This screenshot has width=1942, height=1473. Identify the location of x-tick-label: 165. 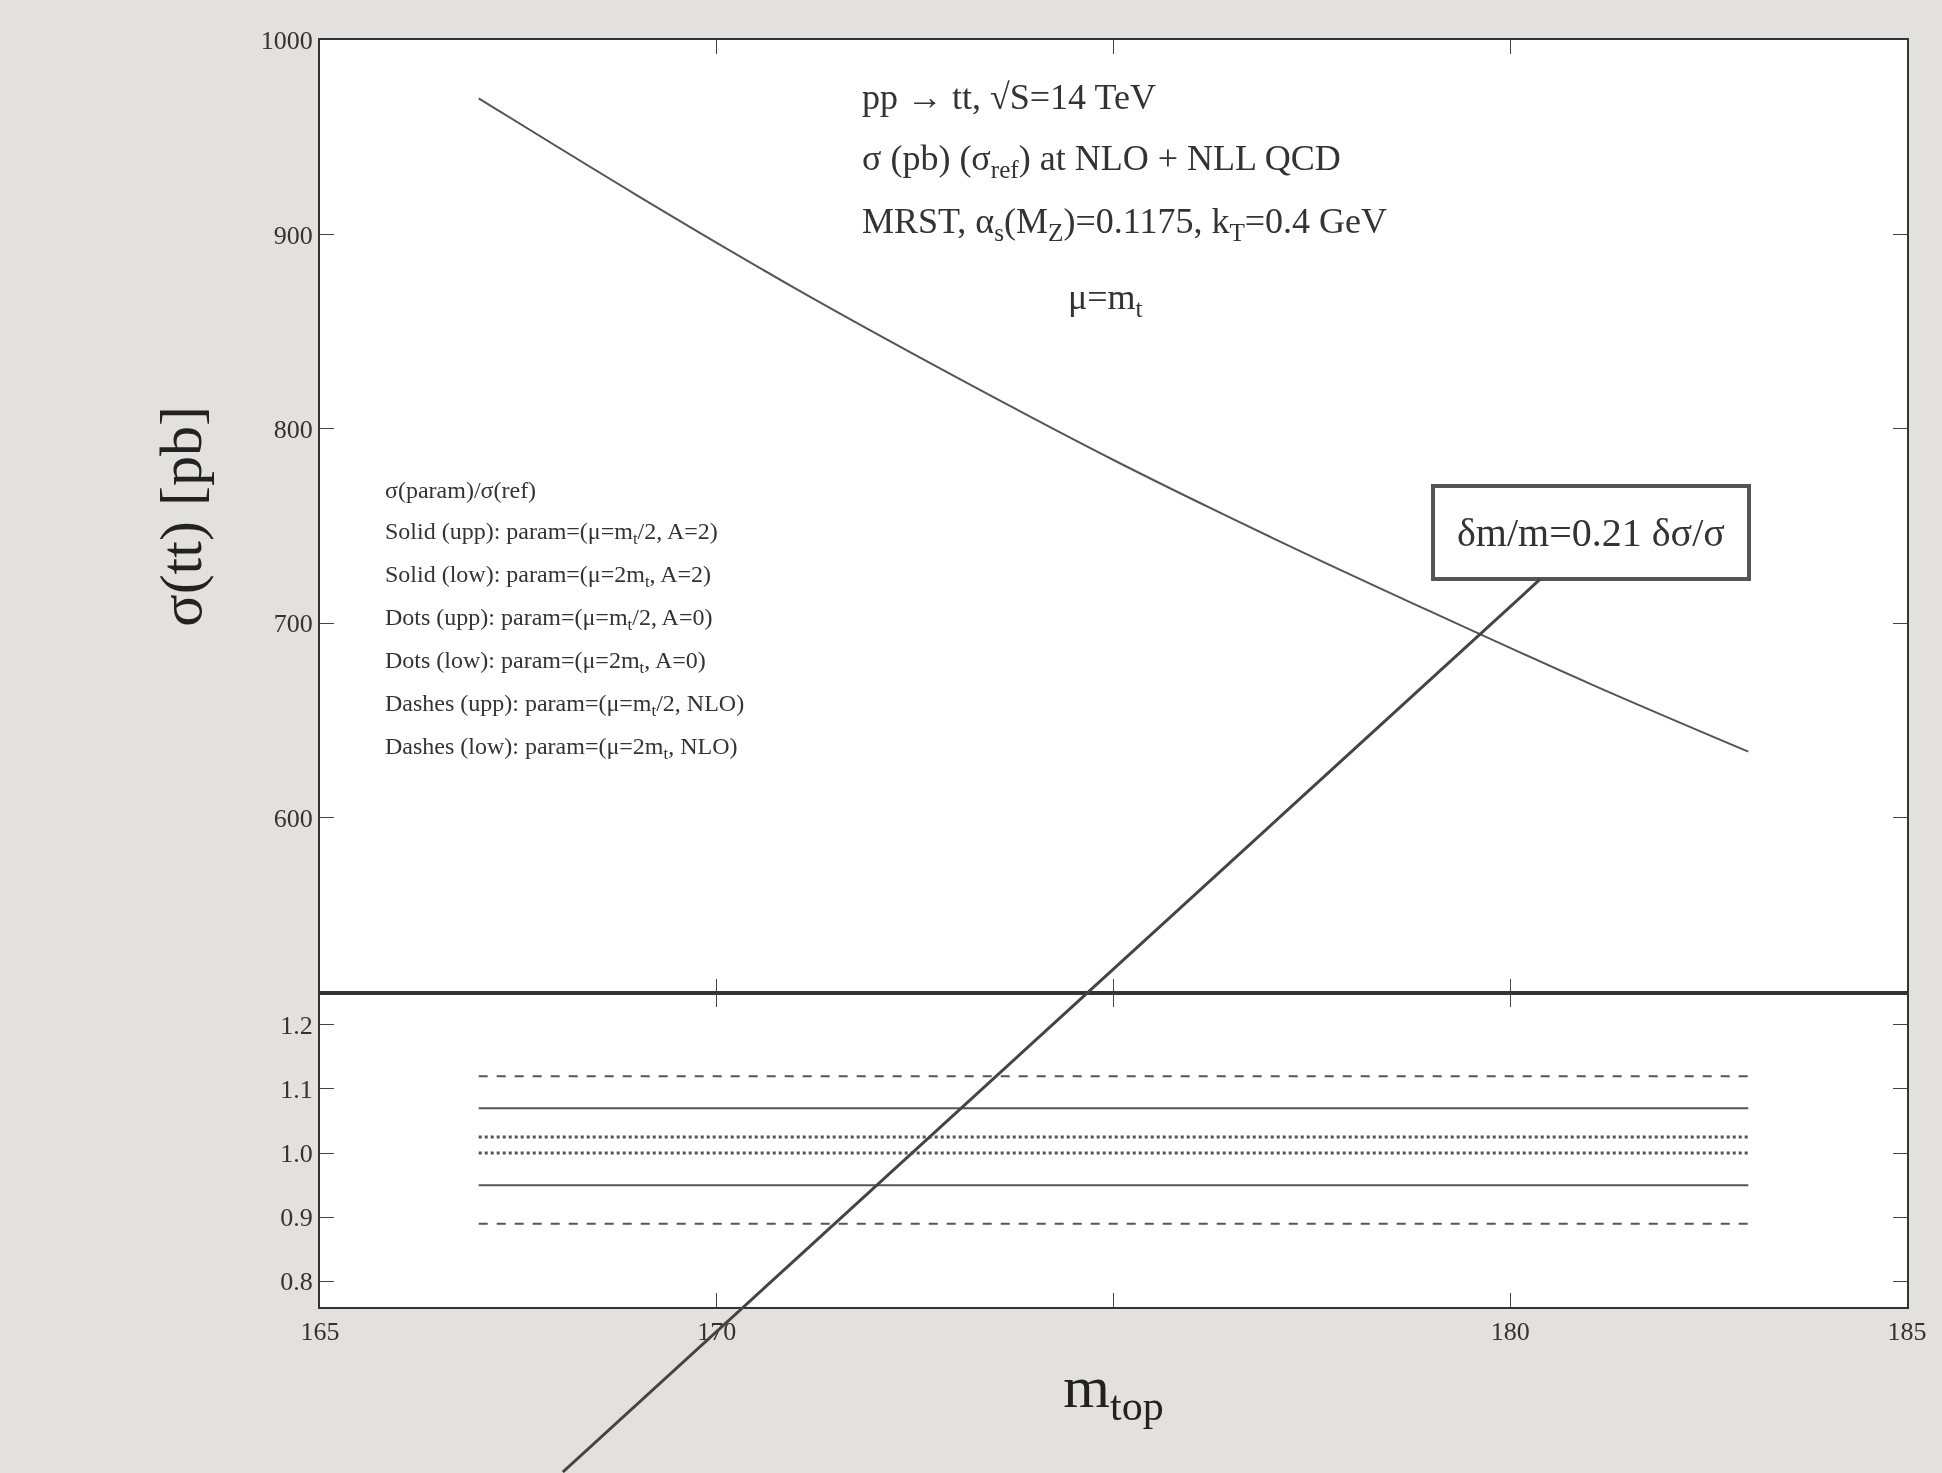
(320, 1332).